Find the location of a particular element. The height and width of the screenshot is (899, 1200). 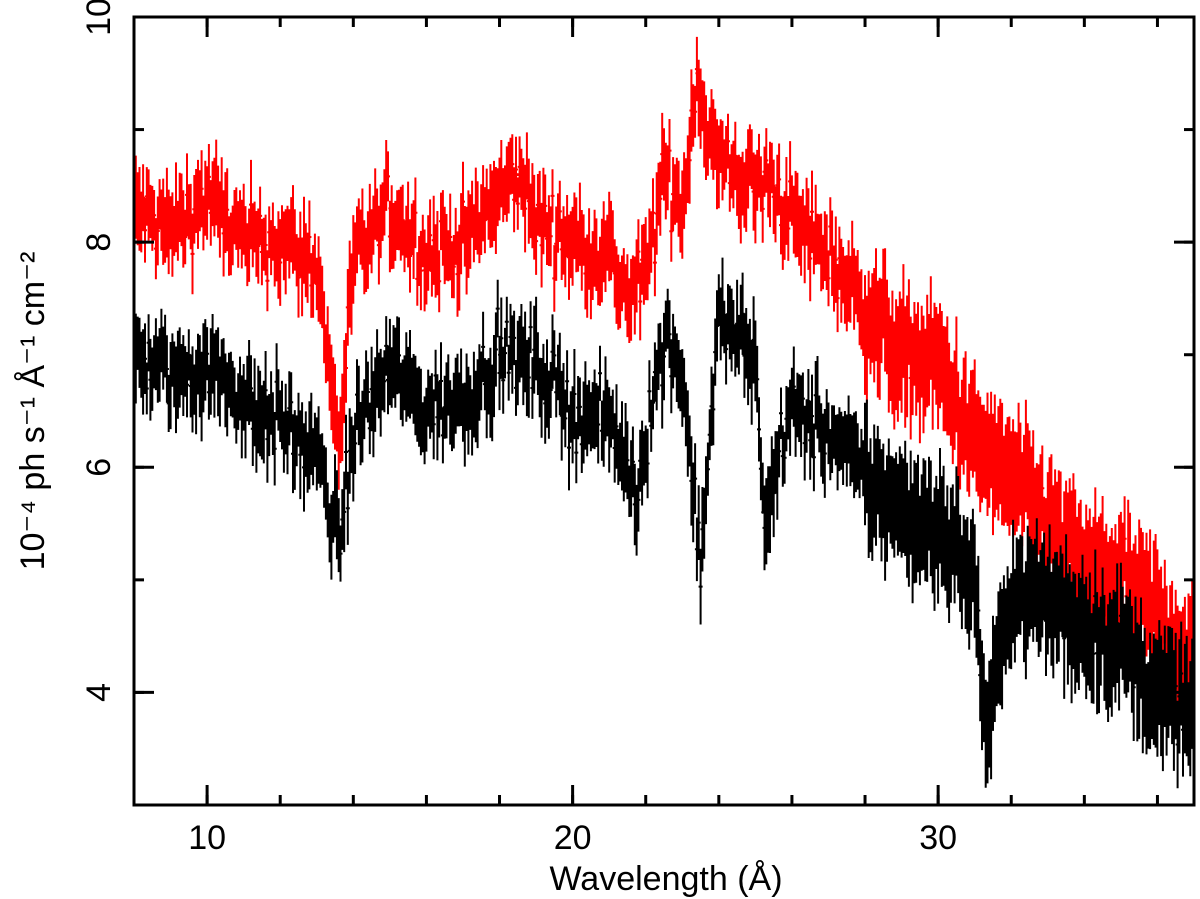

x-tick-label: 10 is located at coordinates (207, 838).